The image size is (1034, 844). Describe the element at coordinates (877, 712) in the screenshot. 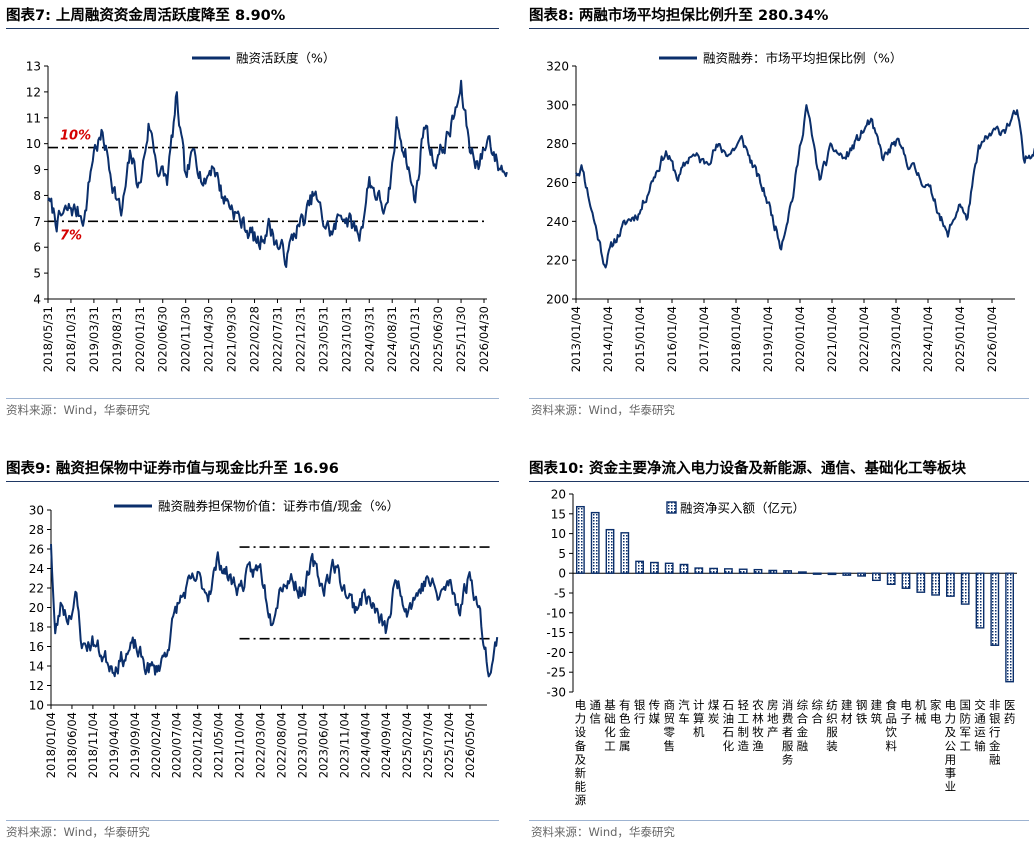

I see `category-label: 建筑` at that location.